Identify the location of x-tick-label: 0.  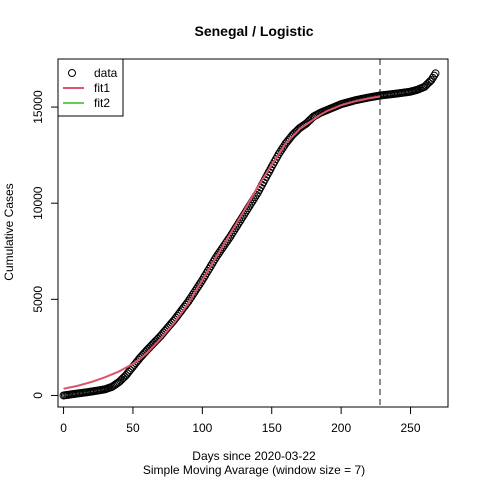
(63, 428).